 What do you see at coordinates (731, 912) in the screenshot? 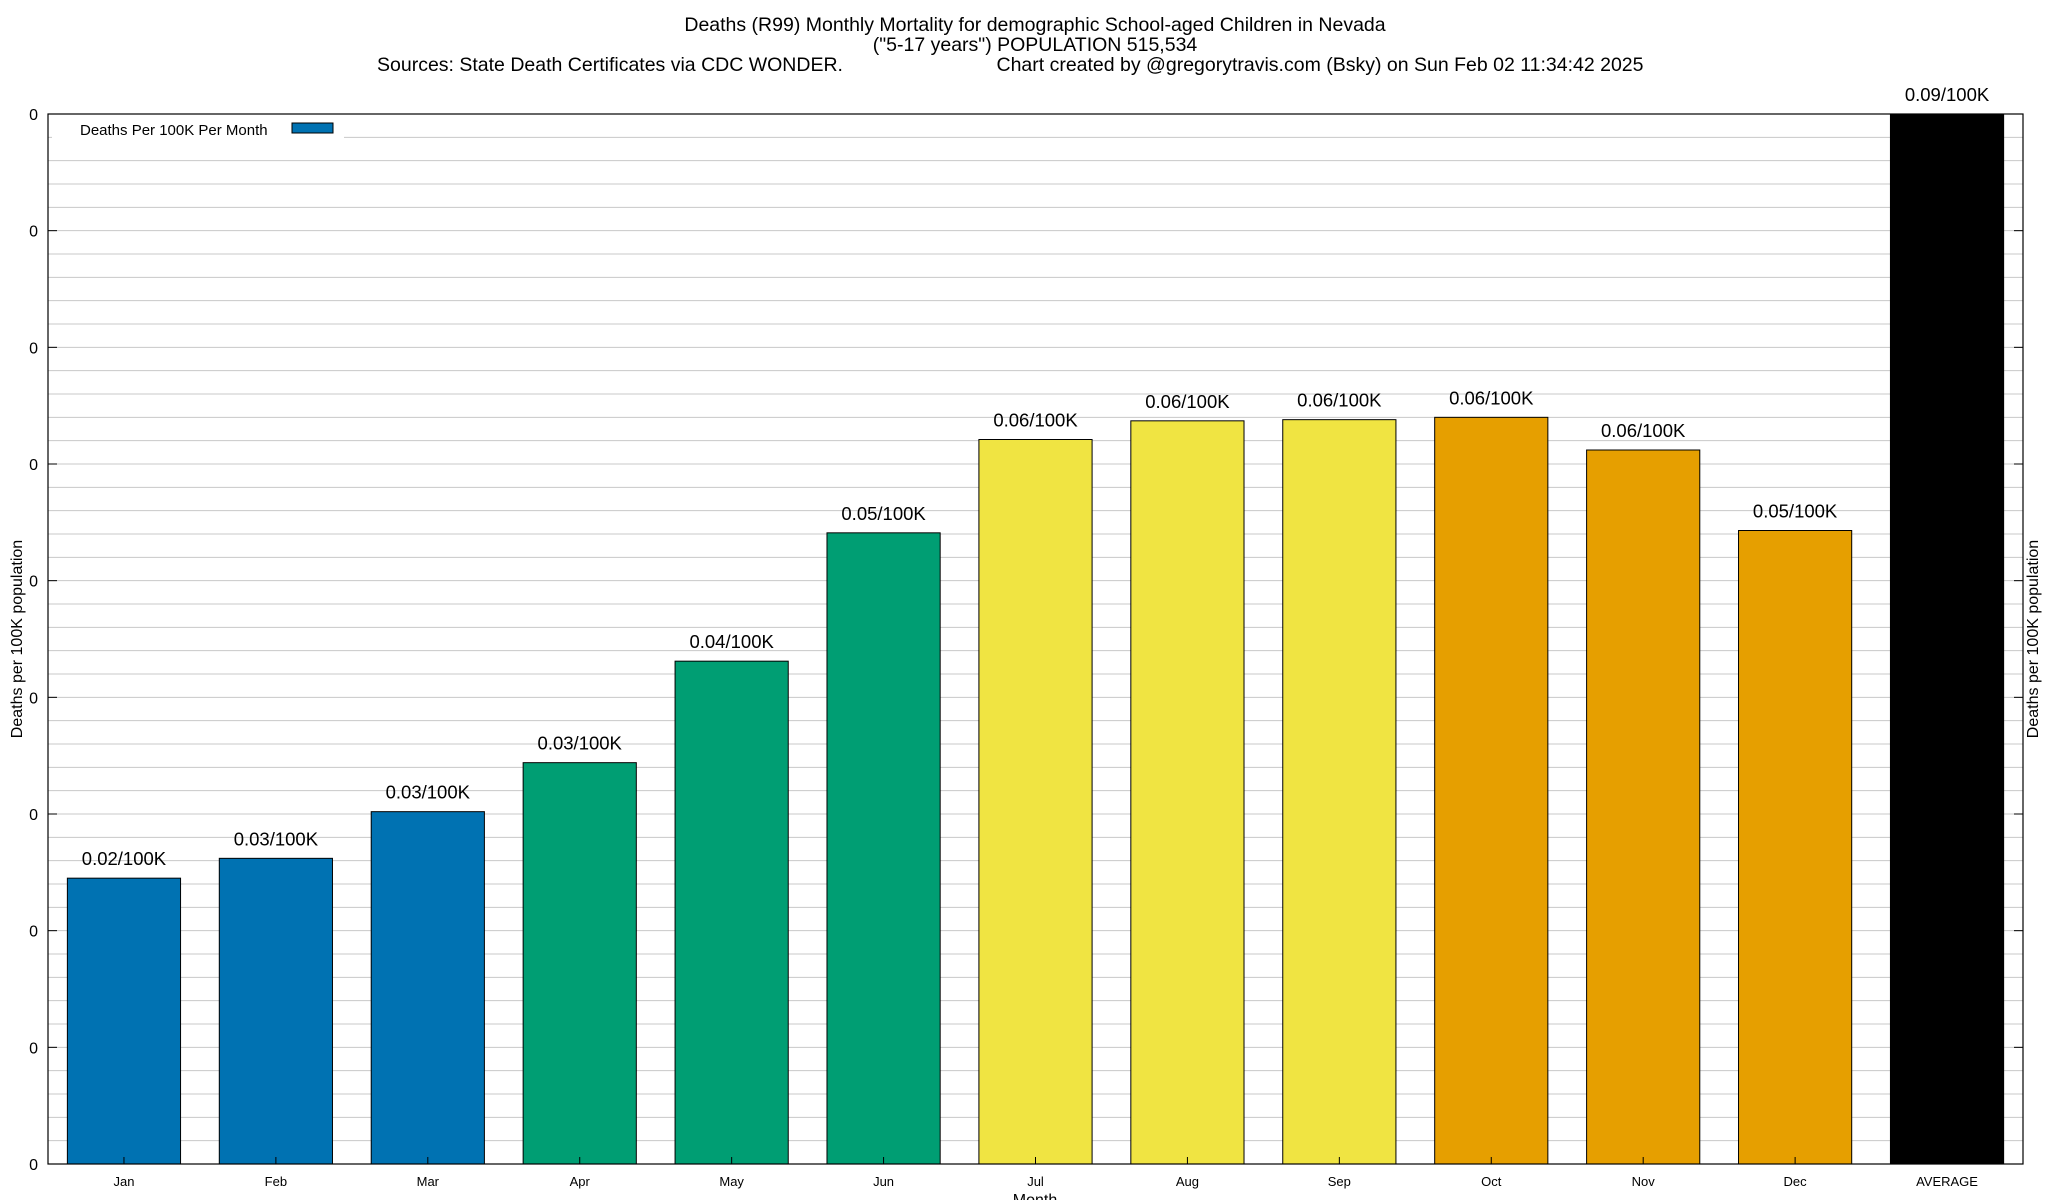
I see `bar-may` at bounding box center [731, 912].